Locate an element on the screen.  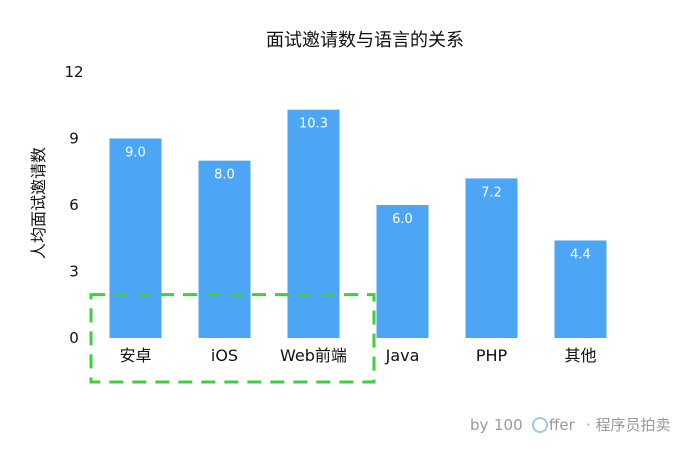
watermark-brand-left: 100 is located at coordinates (508, 425).